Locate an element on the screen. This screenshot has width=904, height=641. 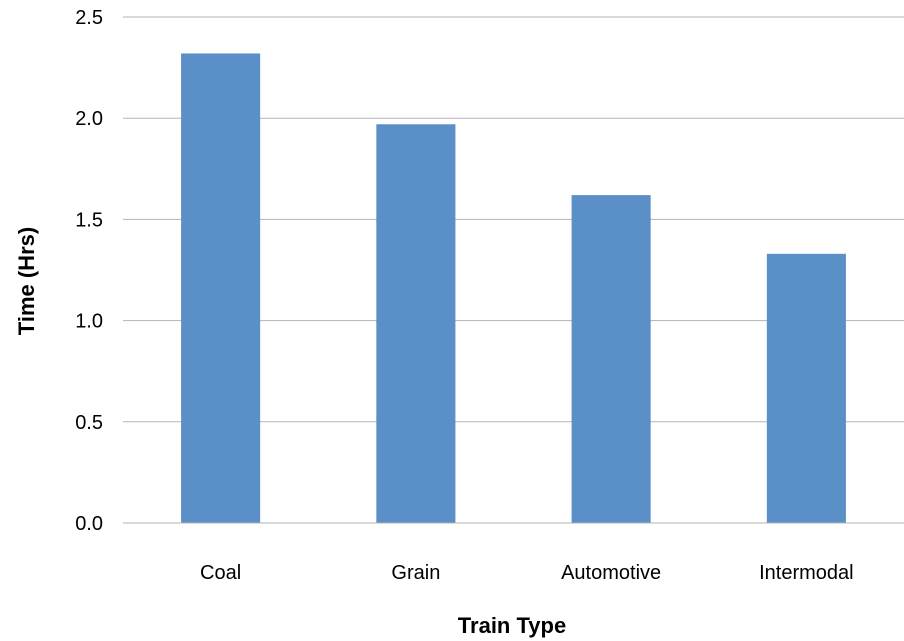
y-axis-tick-labels: 0.0 0.5 1.0 1.5 2.0 2.5 is located at coordinates (89, 271).